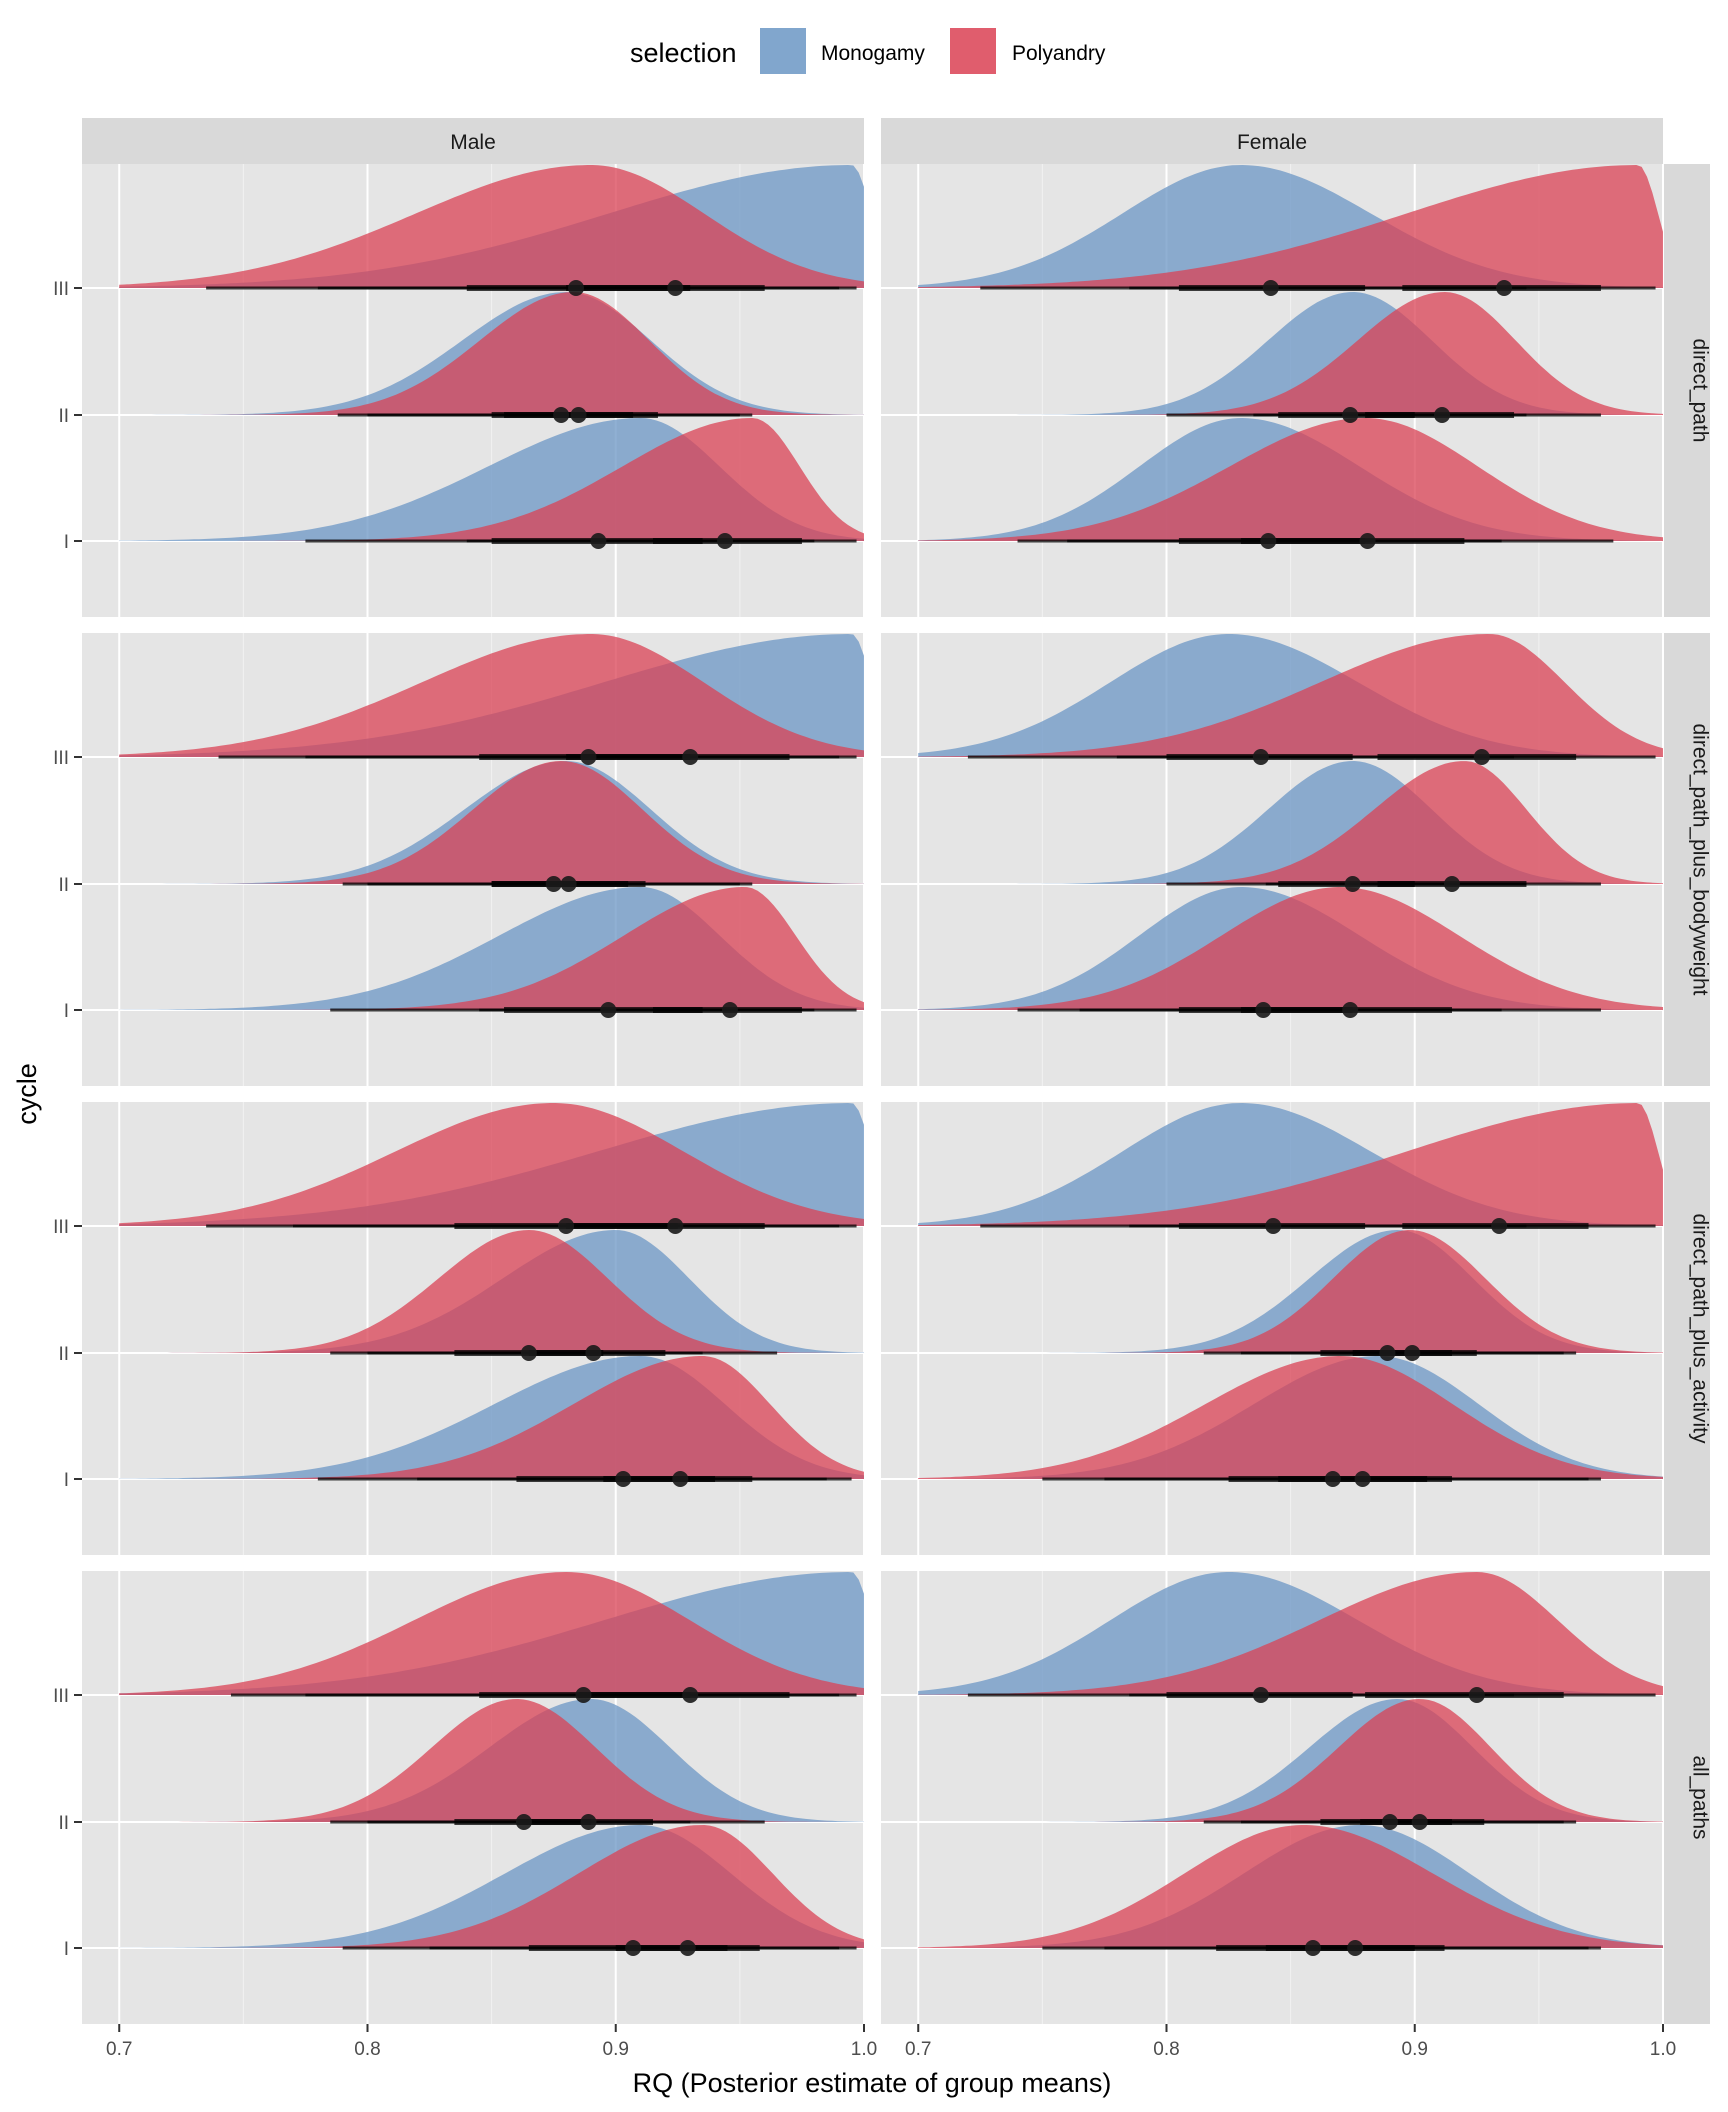 Image resolution: width=1728 pixels, height=2112 pixels. I want to click on panel-female-direct_path_plus_activity, so click(1272, 1328).